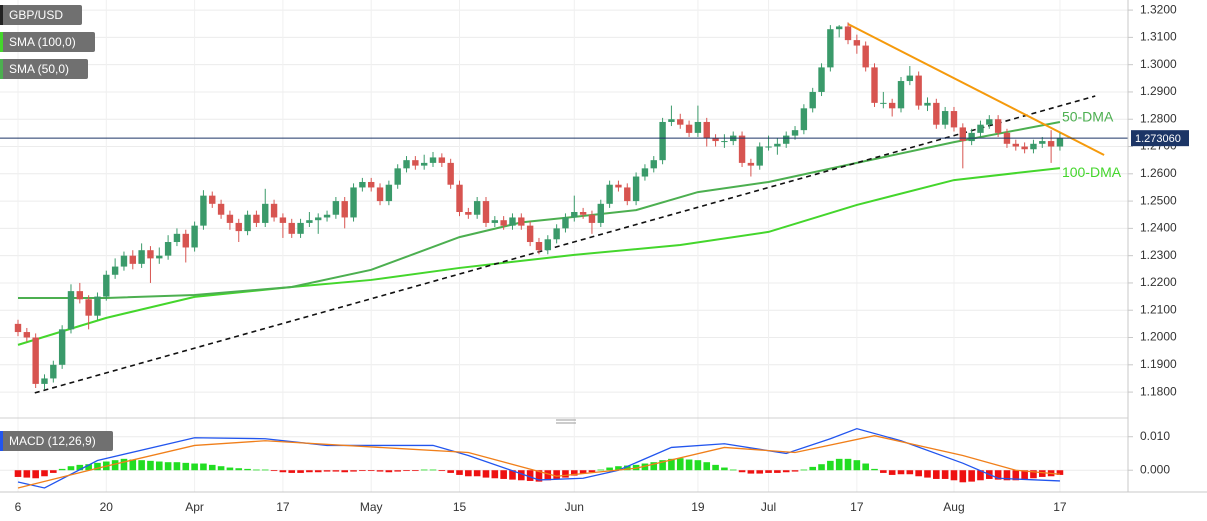 The height and width of the screenshot is (521, 1207). What do you see at coordinates (1158, 91) in the screenshot?
I see `y-tick-label: 1.2900` at bounding box center [1158, 91].